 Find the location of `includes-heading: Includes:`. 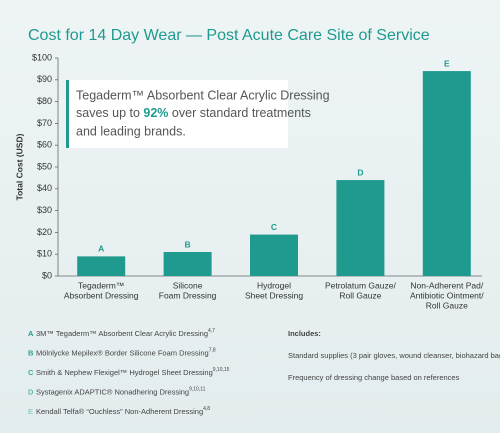

includes-heading: Includes: is located at coordinates (304, 333).